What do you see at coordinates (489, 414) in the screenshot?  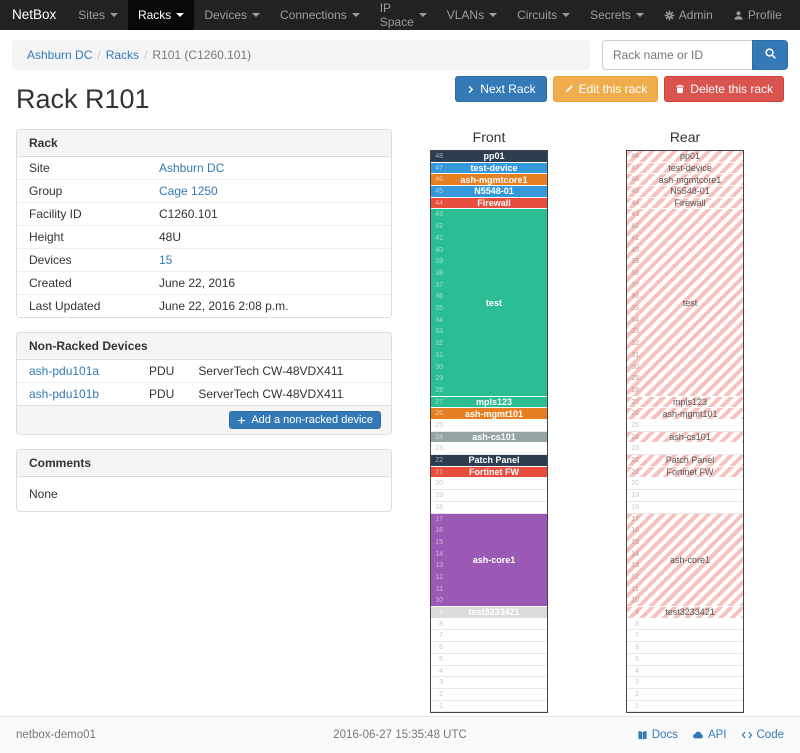 I see `rack-unit-front-ash-mgmt101: 26 ash-mgmt101` at bounding box center [489, 414].